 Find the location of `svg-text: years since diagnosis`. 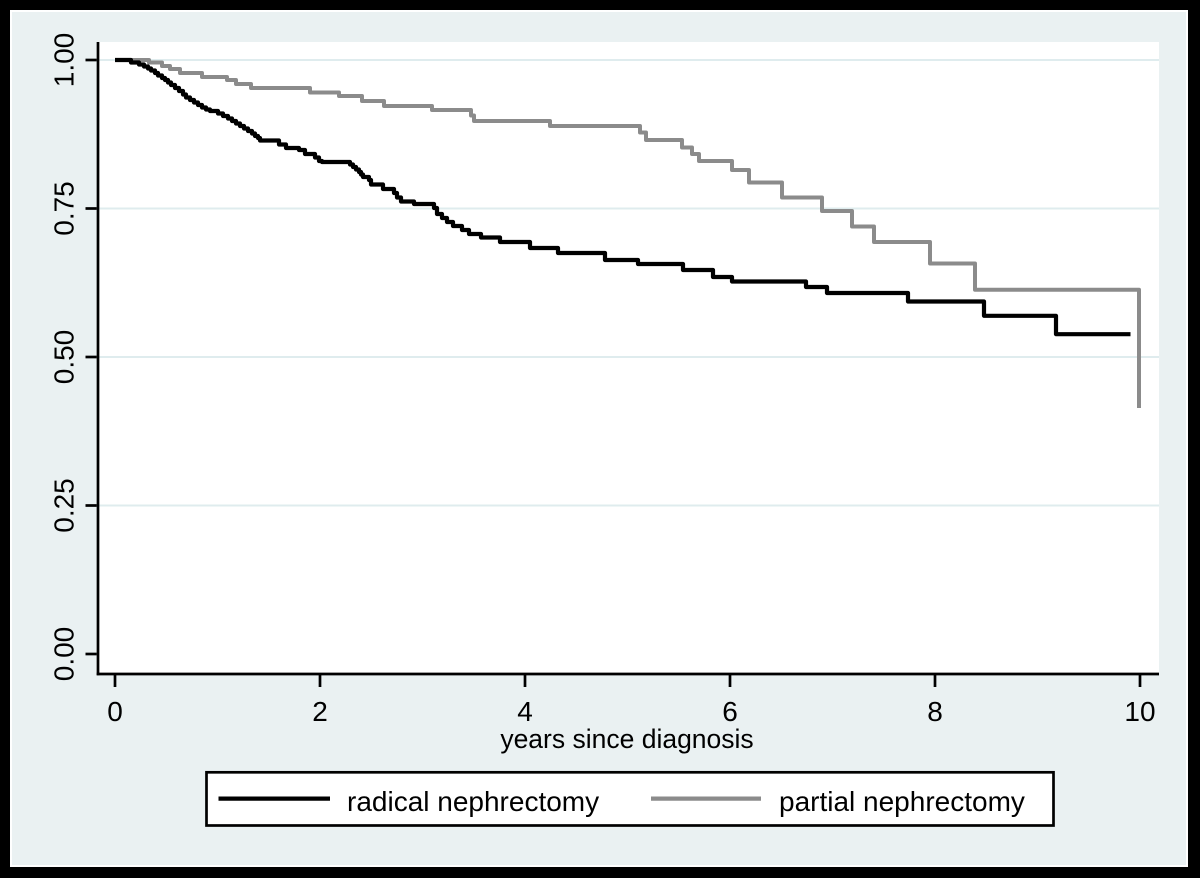

svg-text: years since diagnosis is located at coordinates (626, 739).